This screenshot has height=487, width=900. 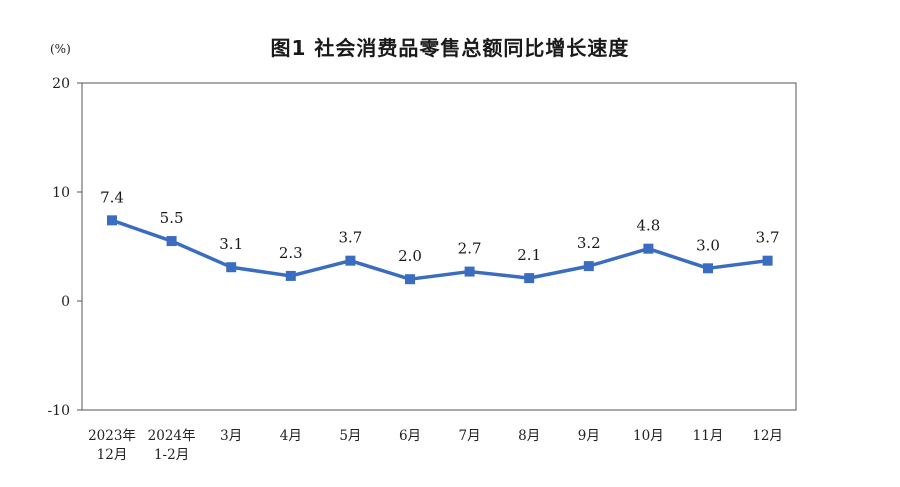 I want to click on data-label: 3.0, so click(x=708, y=245).